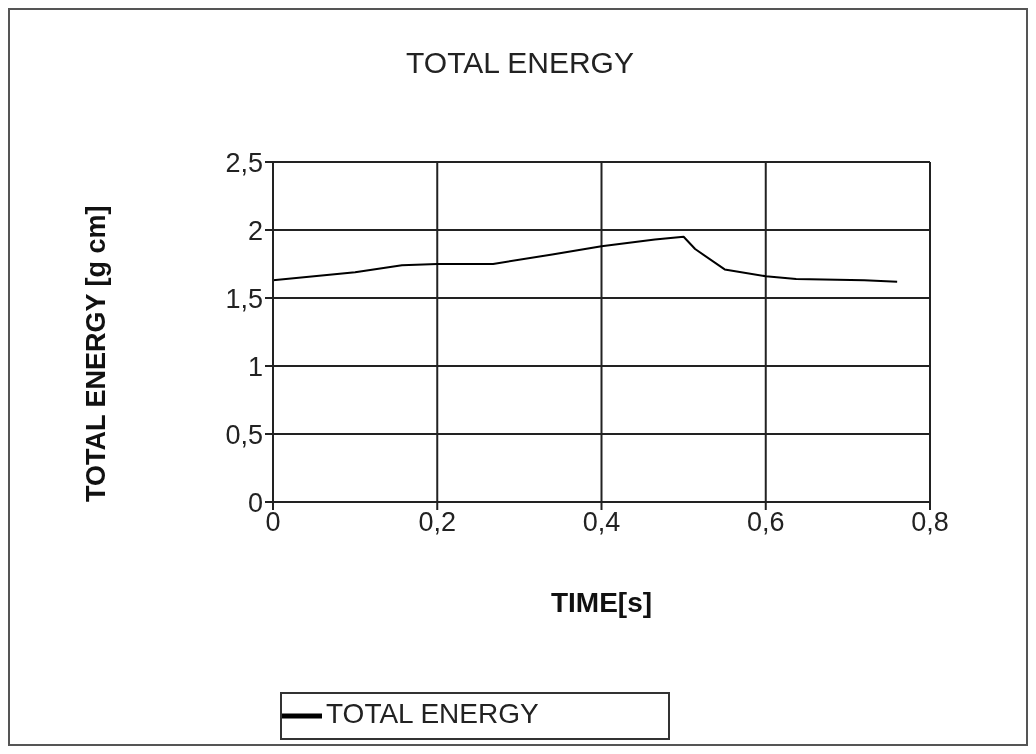 This screenshot has height=754, width=1036. What do you see at coordinates (601, 522) in the screenshot?
I see `x-tick-label: 0,4` at bounding box center [601, 522].